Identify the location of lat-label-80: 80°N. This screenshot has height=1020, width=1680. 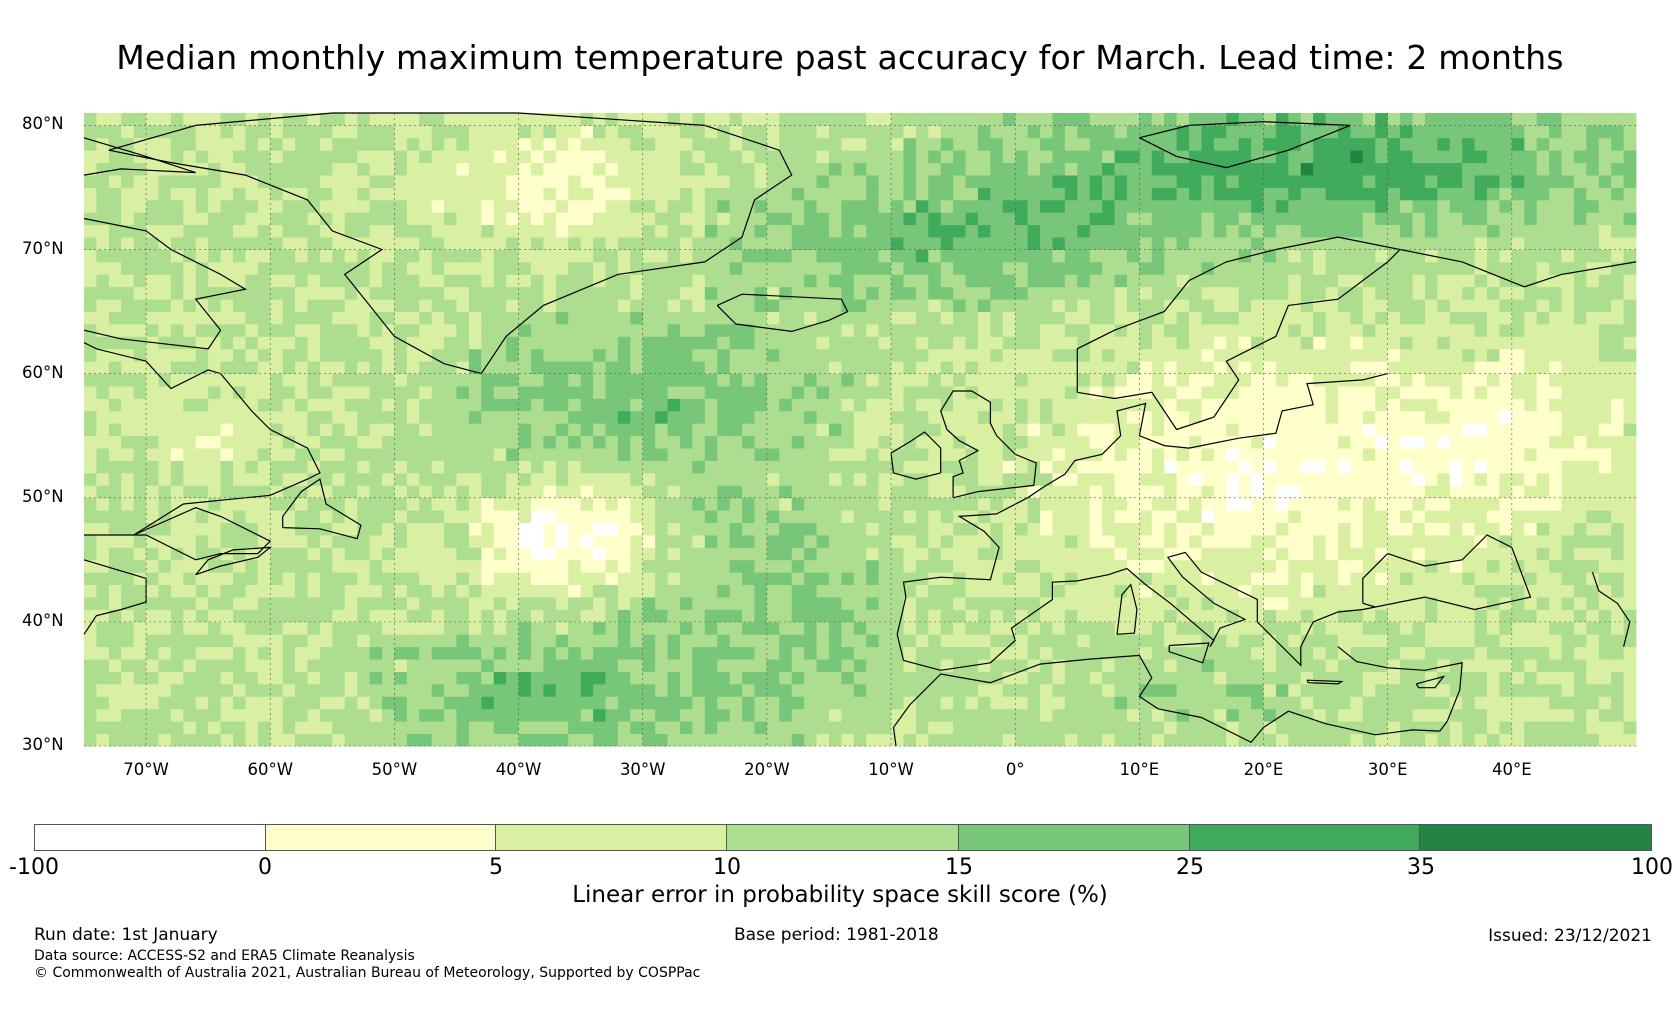
(43, 124).